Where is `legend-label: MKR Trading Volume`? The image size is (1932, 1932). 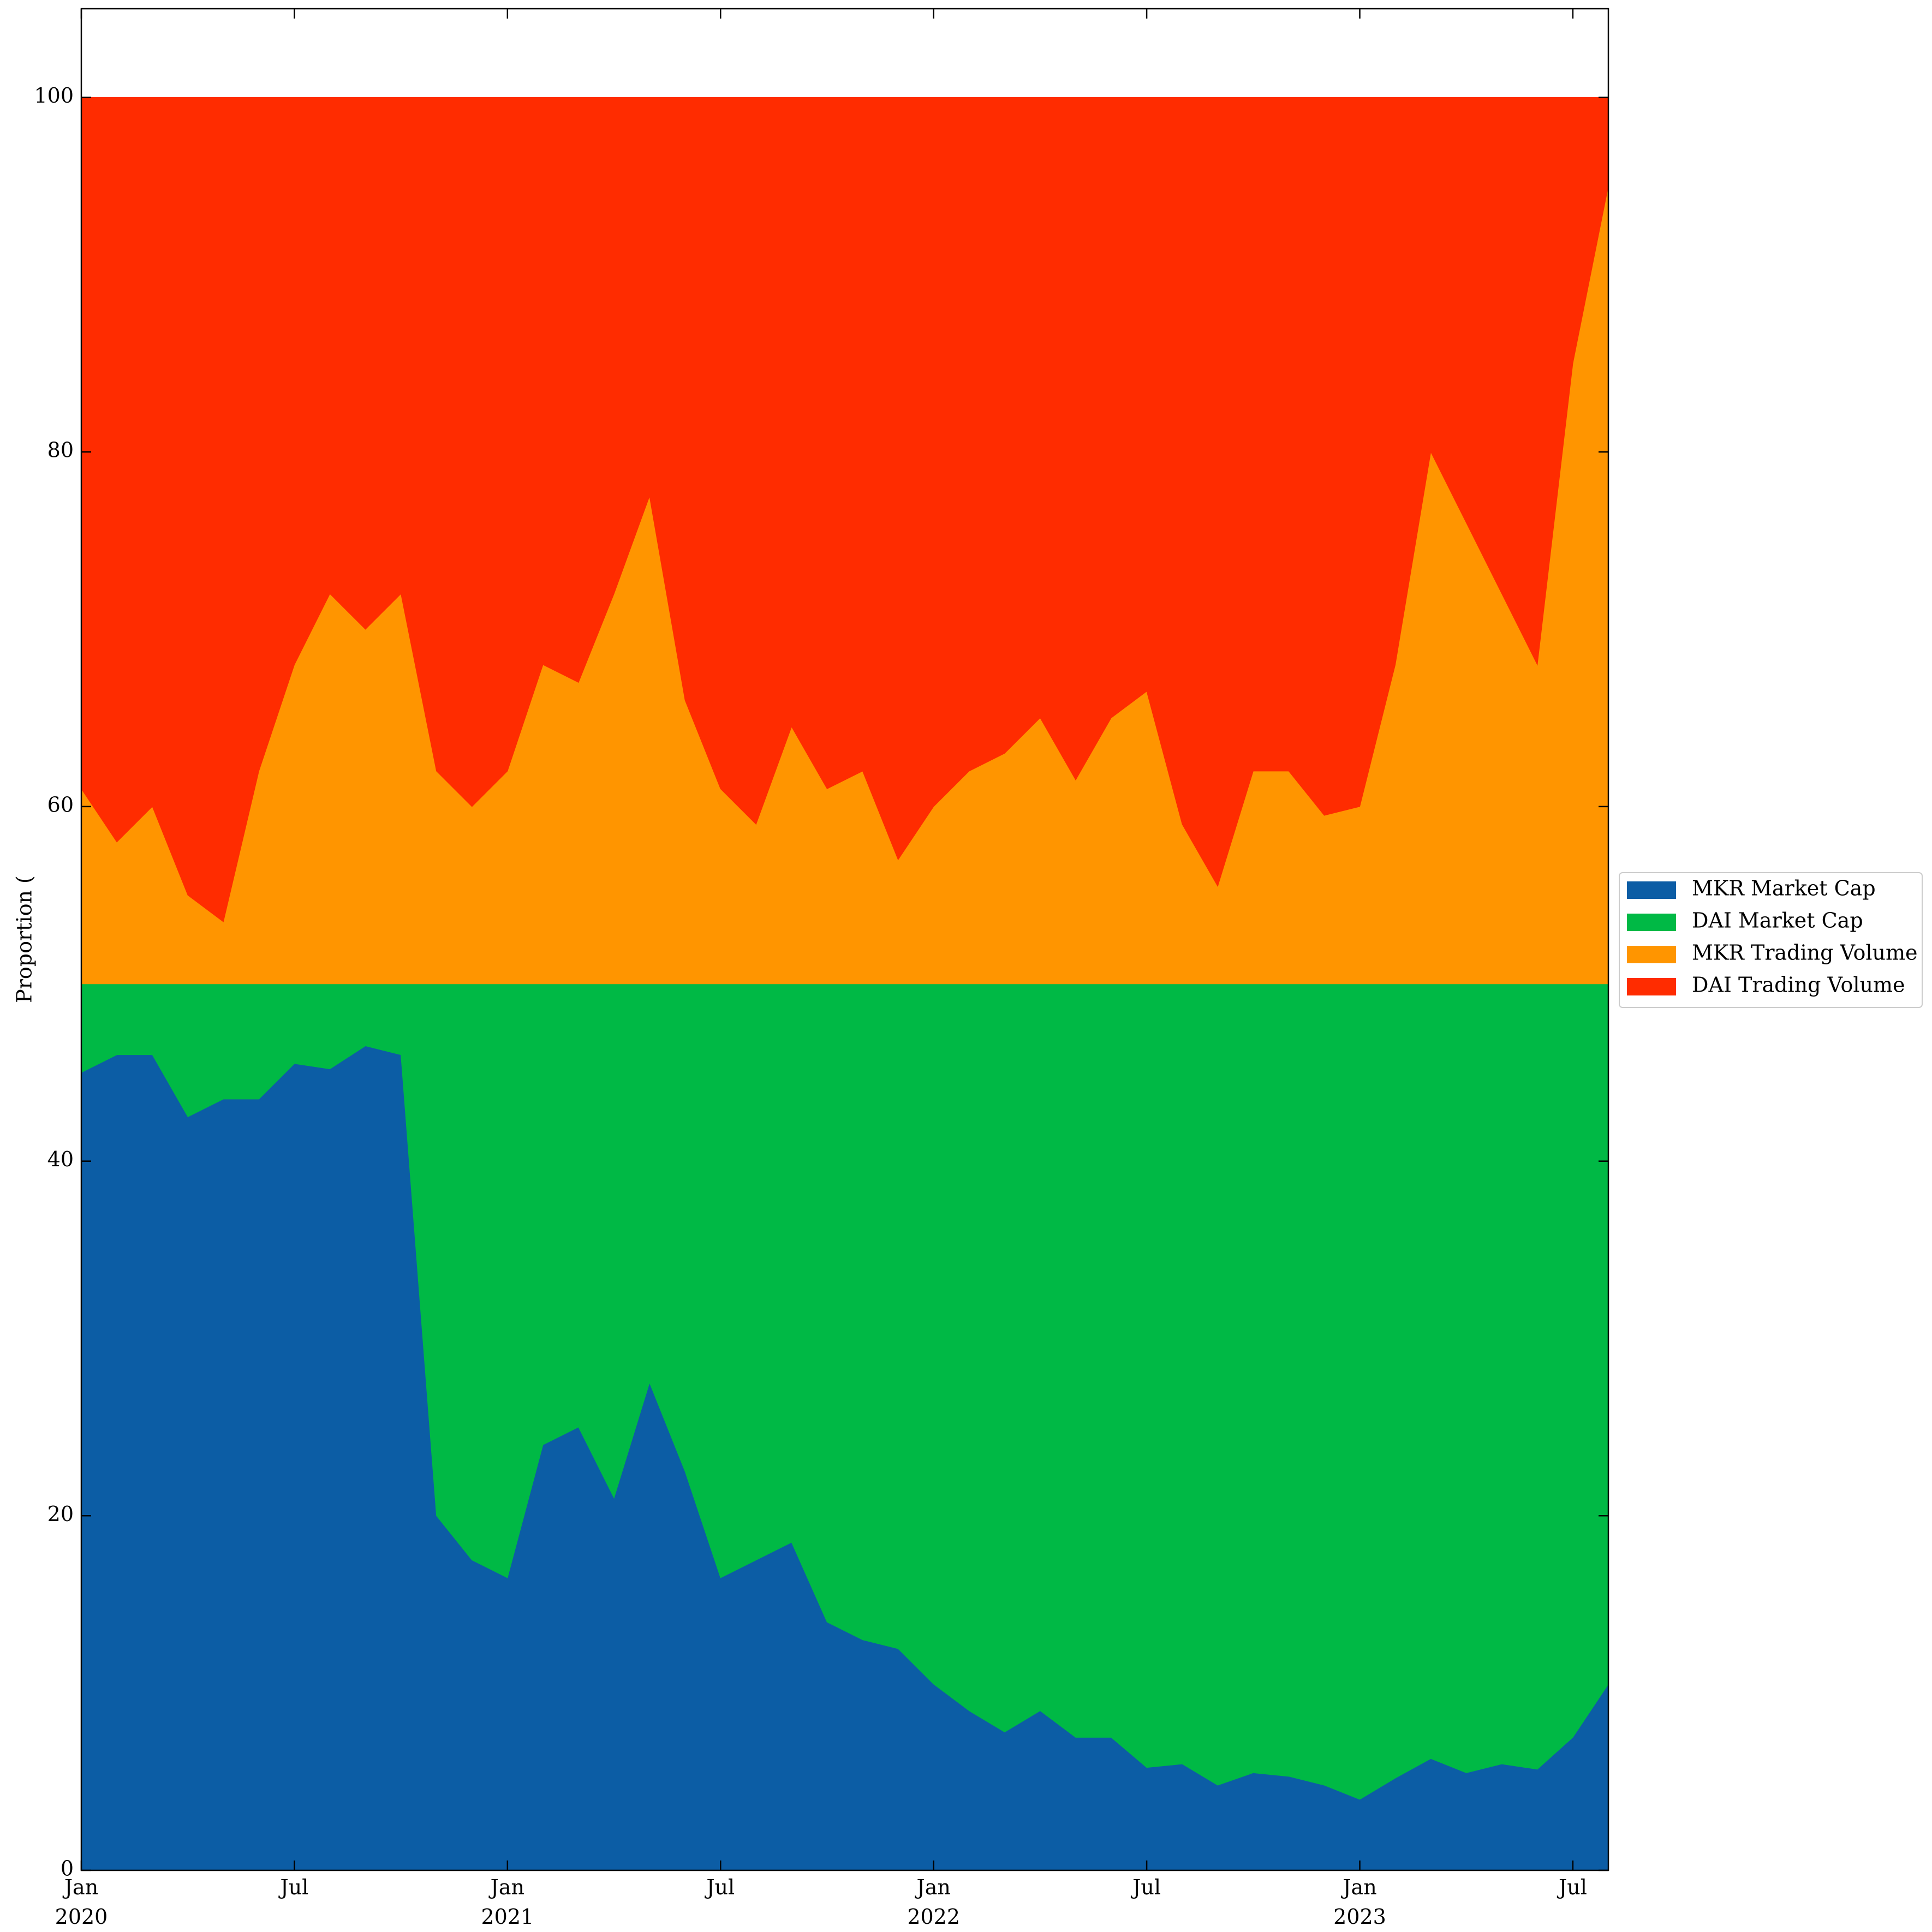
legend-label: MKR Trading Volume is located at coordinates (1805, 953).